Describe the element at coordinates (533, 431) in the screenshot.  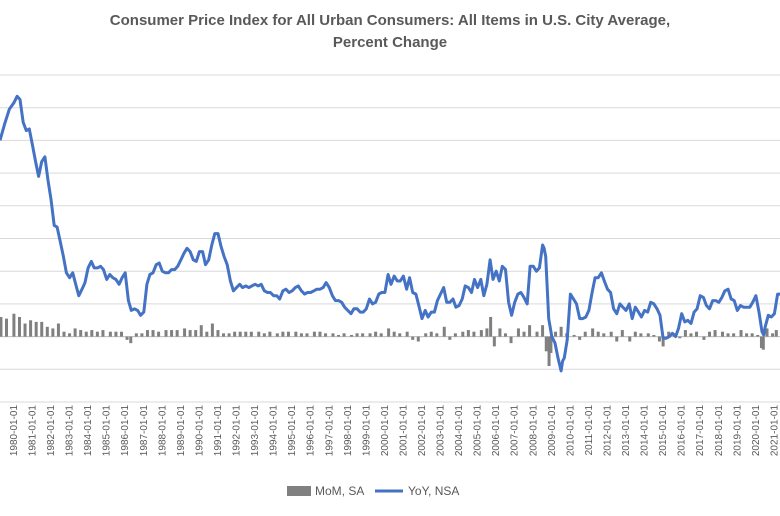
I see `x-tick-label: 2008-01-01` at that location.